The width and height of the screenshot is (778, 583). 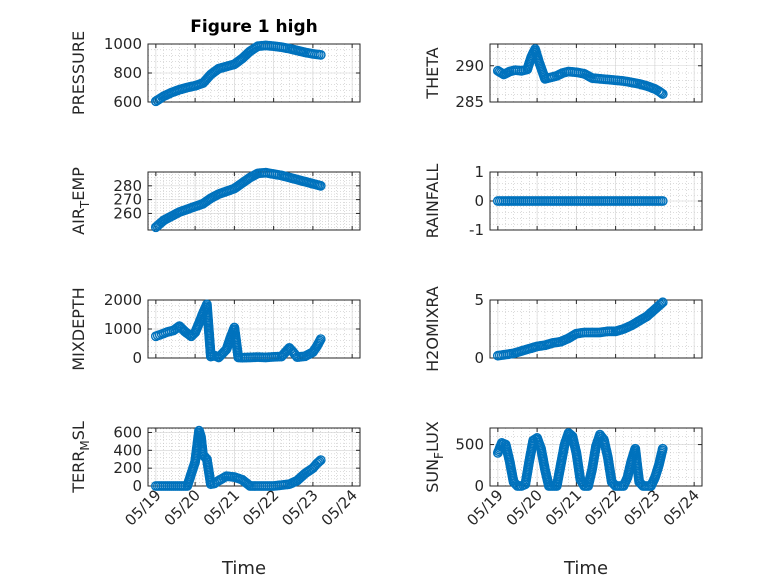 I want to click on y-axis-label: AIRTEMP, so click(x=80, y=201).